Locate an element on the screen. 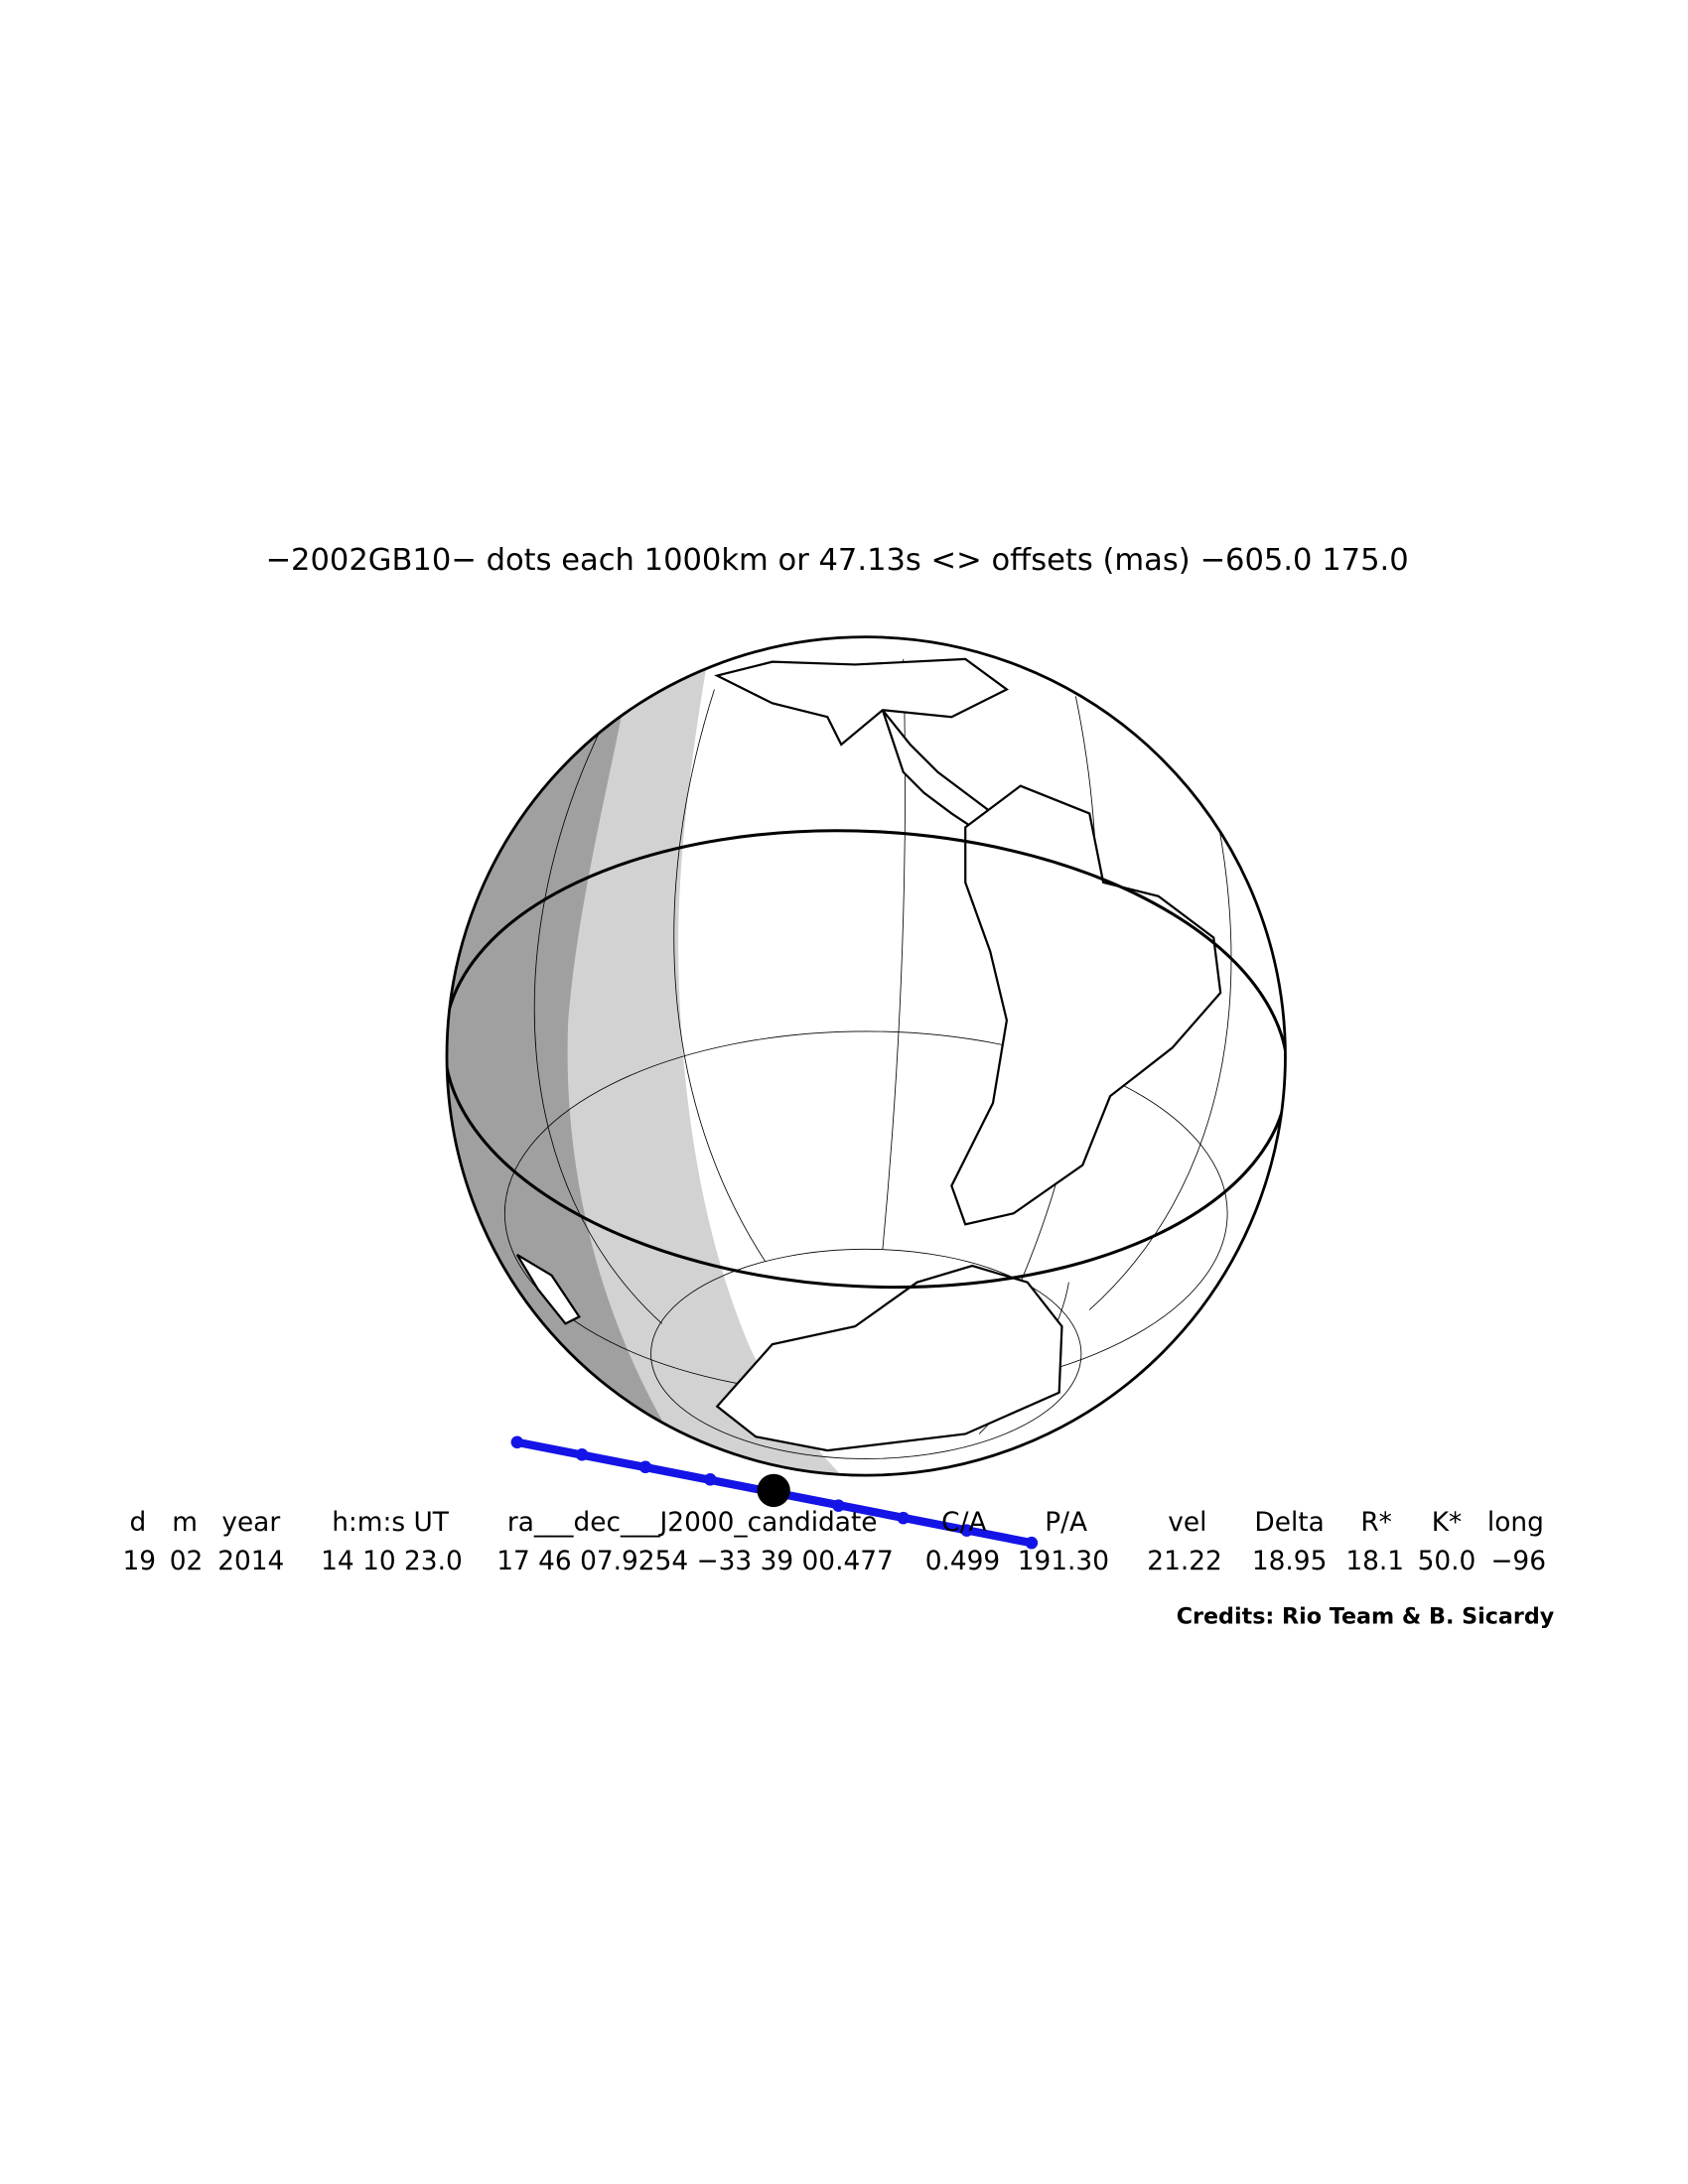  table-header: d is located at coordinates (138, 1523).